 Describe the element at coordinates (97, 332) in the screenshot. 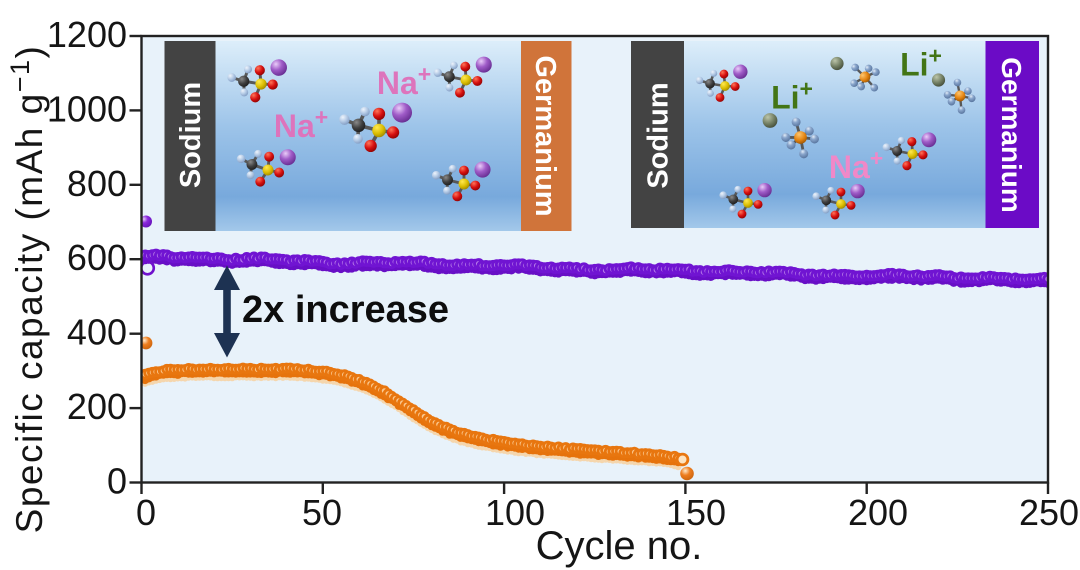

I see `svg-text: 400` at that location.